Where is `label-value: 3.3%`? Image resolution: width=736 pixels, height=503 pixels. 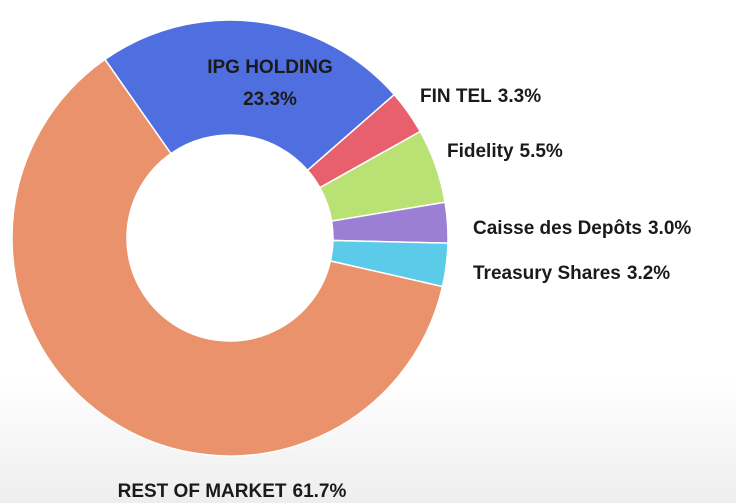 label-value: 3.3% is located at coordinates (519, 96).